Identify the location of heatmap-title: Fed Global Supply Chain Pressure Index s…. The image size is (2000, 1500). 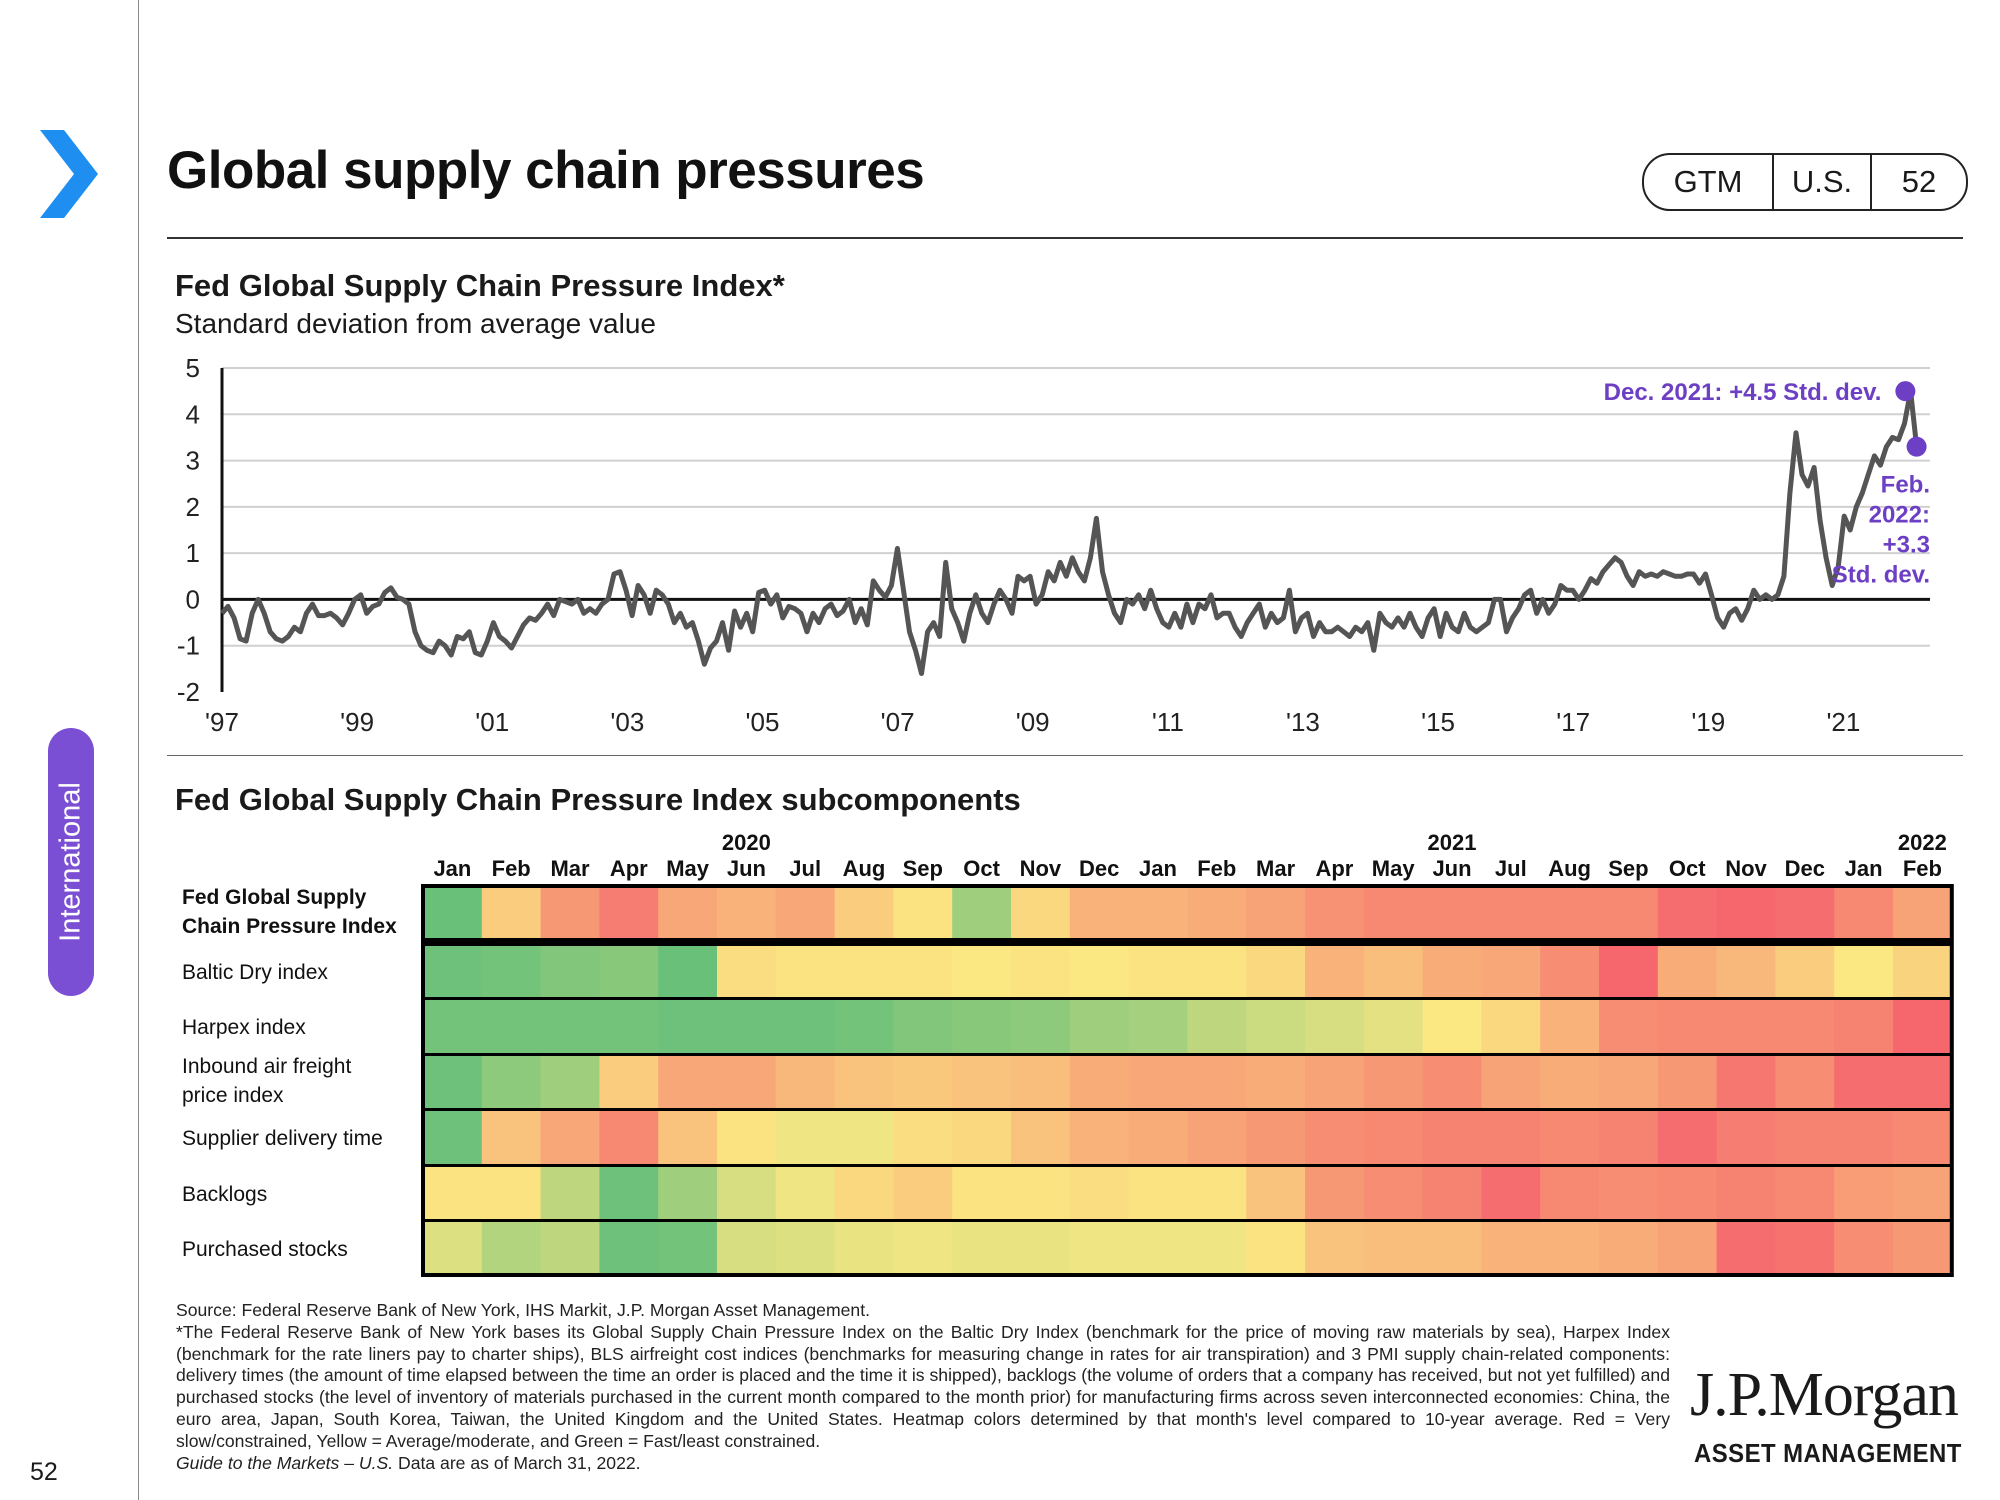
(598, 799).